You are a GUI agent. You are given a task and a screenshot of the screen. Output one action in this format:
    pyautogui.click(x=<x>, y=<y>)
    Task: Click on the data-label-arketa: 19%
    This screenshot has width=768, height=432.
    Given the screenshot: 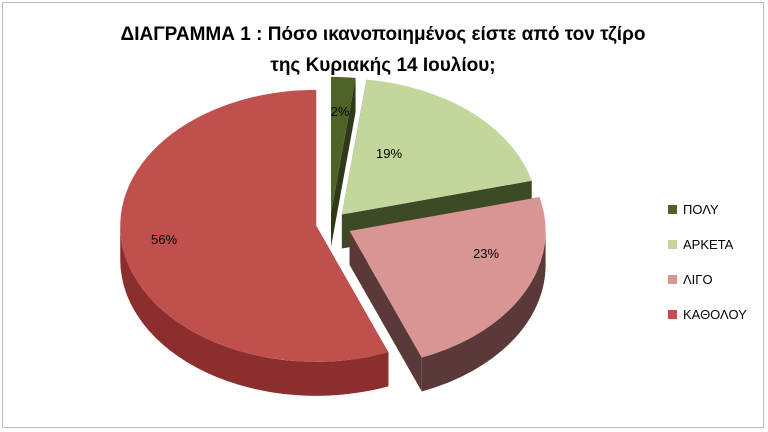 What is the action you would take?
    pyautogui.click(x=389, y=153)
    